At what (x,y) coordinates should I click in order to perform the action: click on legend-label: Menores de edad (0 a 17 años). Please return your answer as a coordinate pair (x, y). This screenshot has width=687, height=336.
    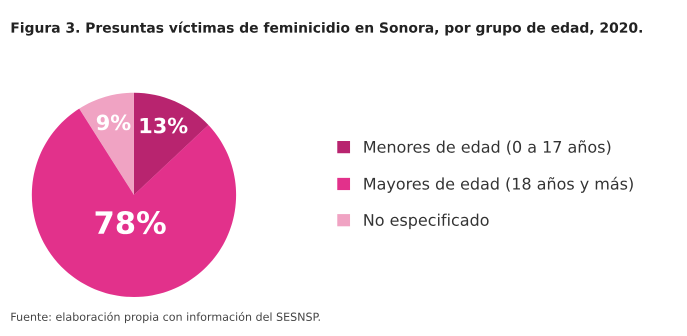
    Looking at the image, I should click on (487, 147).